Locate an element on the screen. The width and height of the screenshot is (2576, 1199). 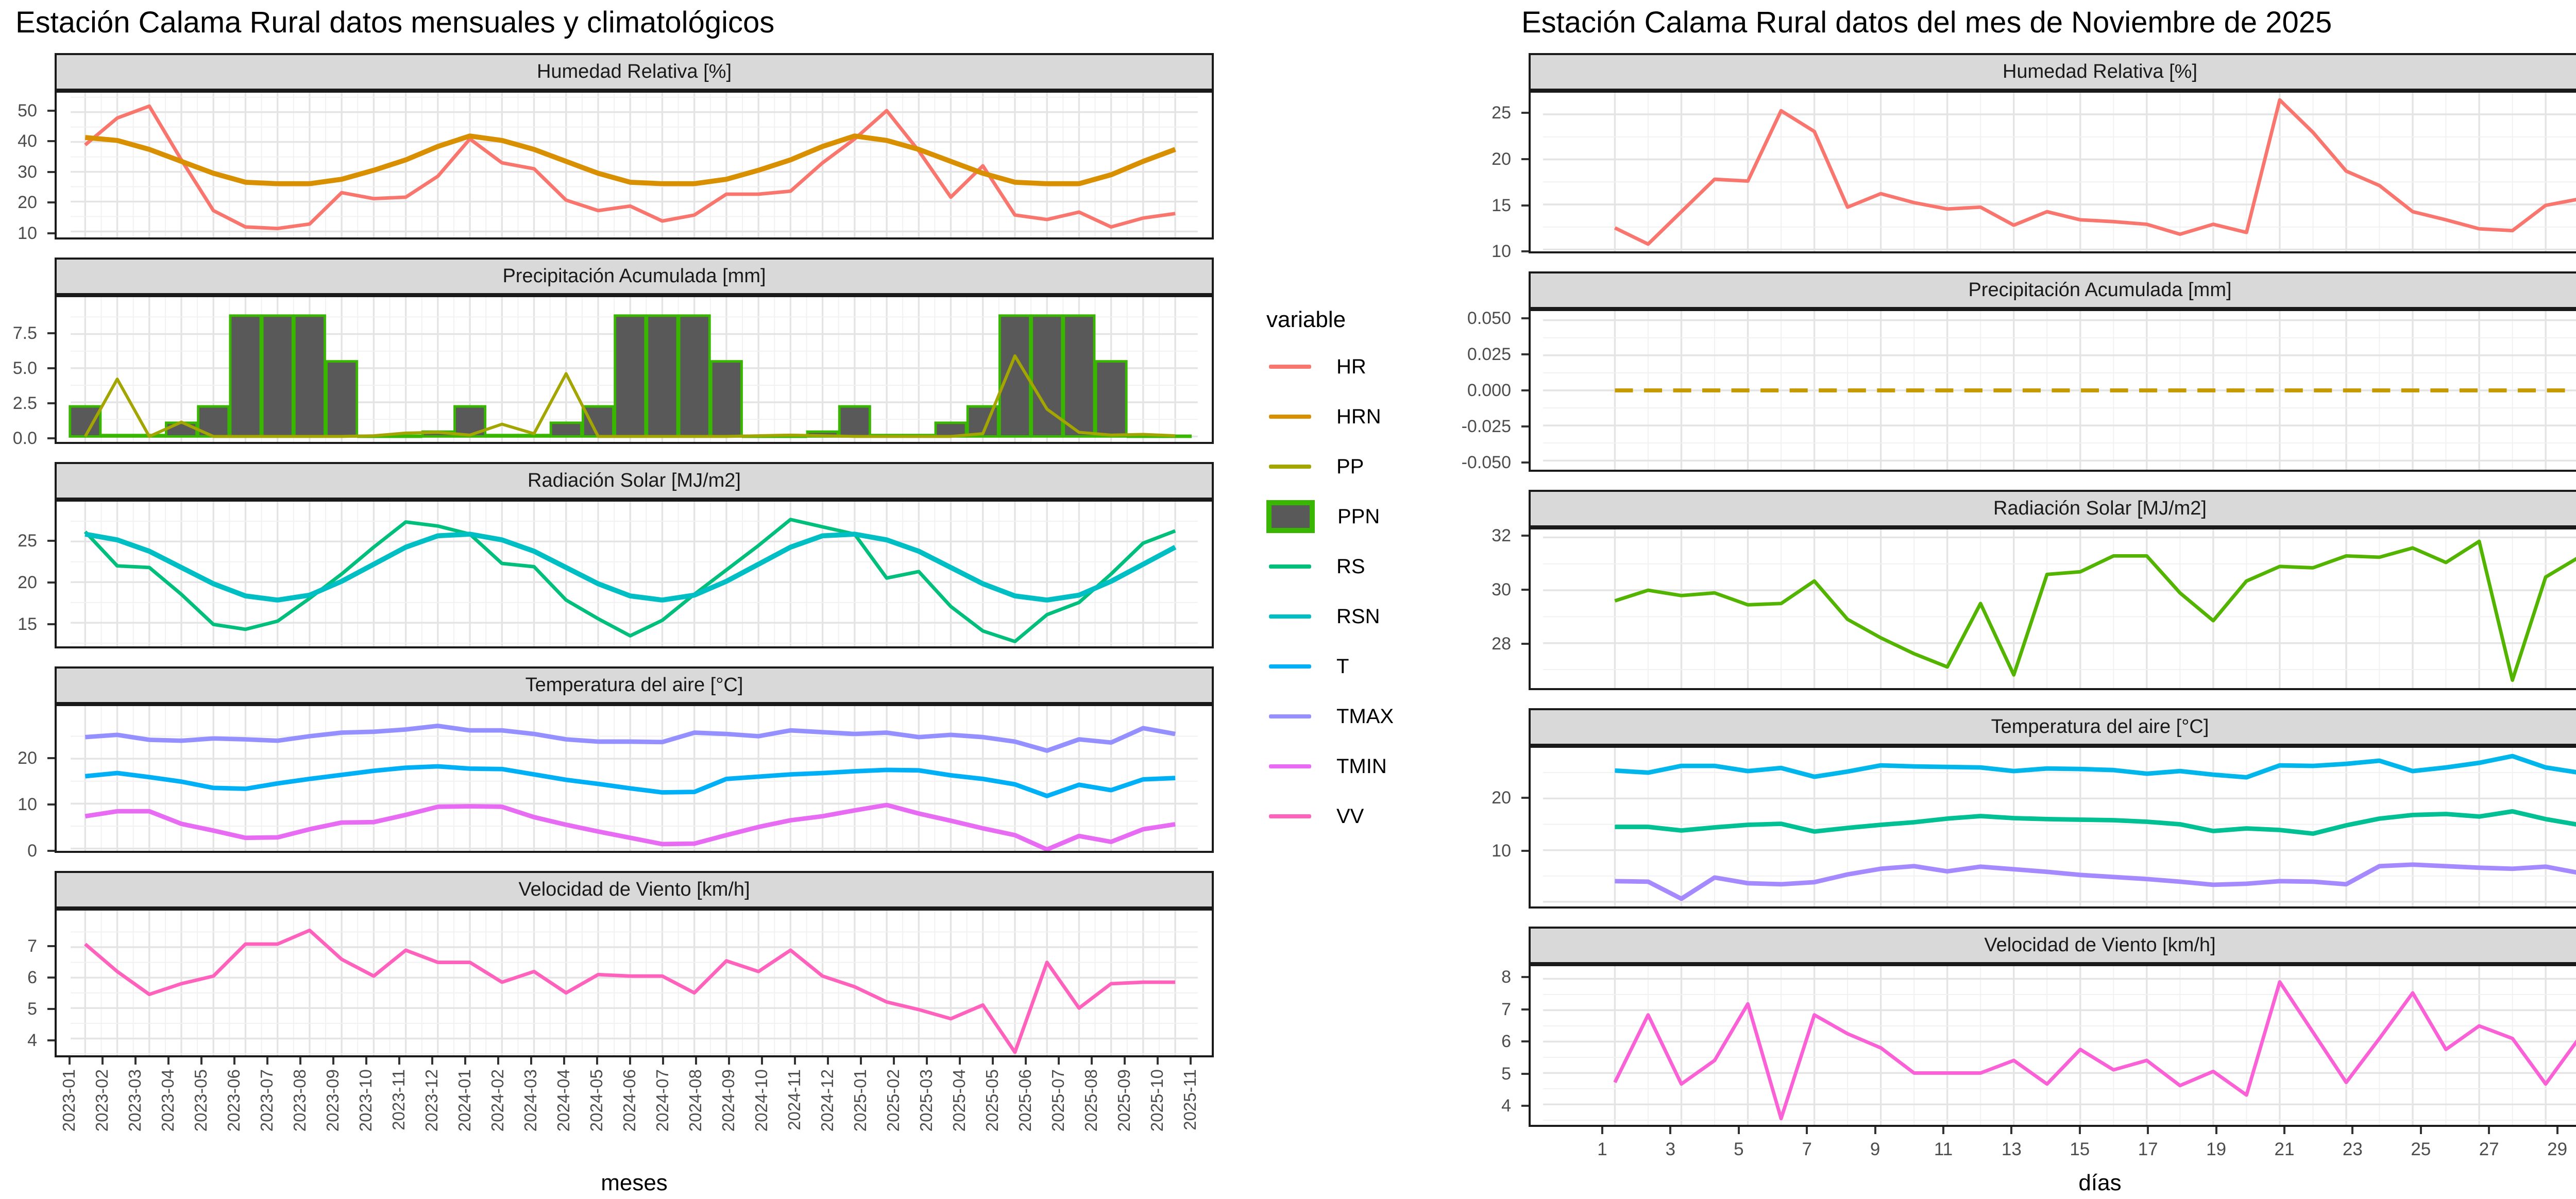
x-tick-label: 15 is located at coordinates (2080, 1149).